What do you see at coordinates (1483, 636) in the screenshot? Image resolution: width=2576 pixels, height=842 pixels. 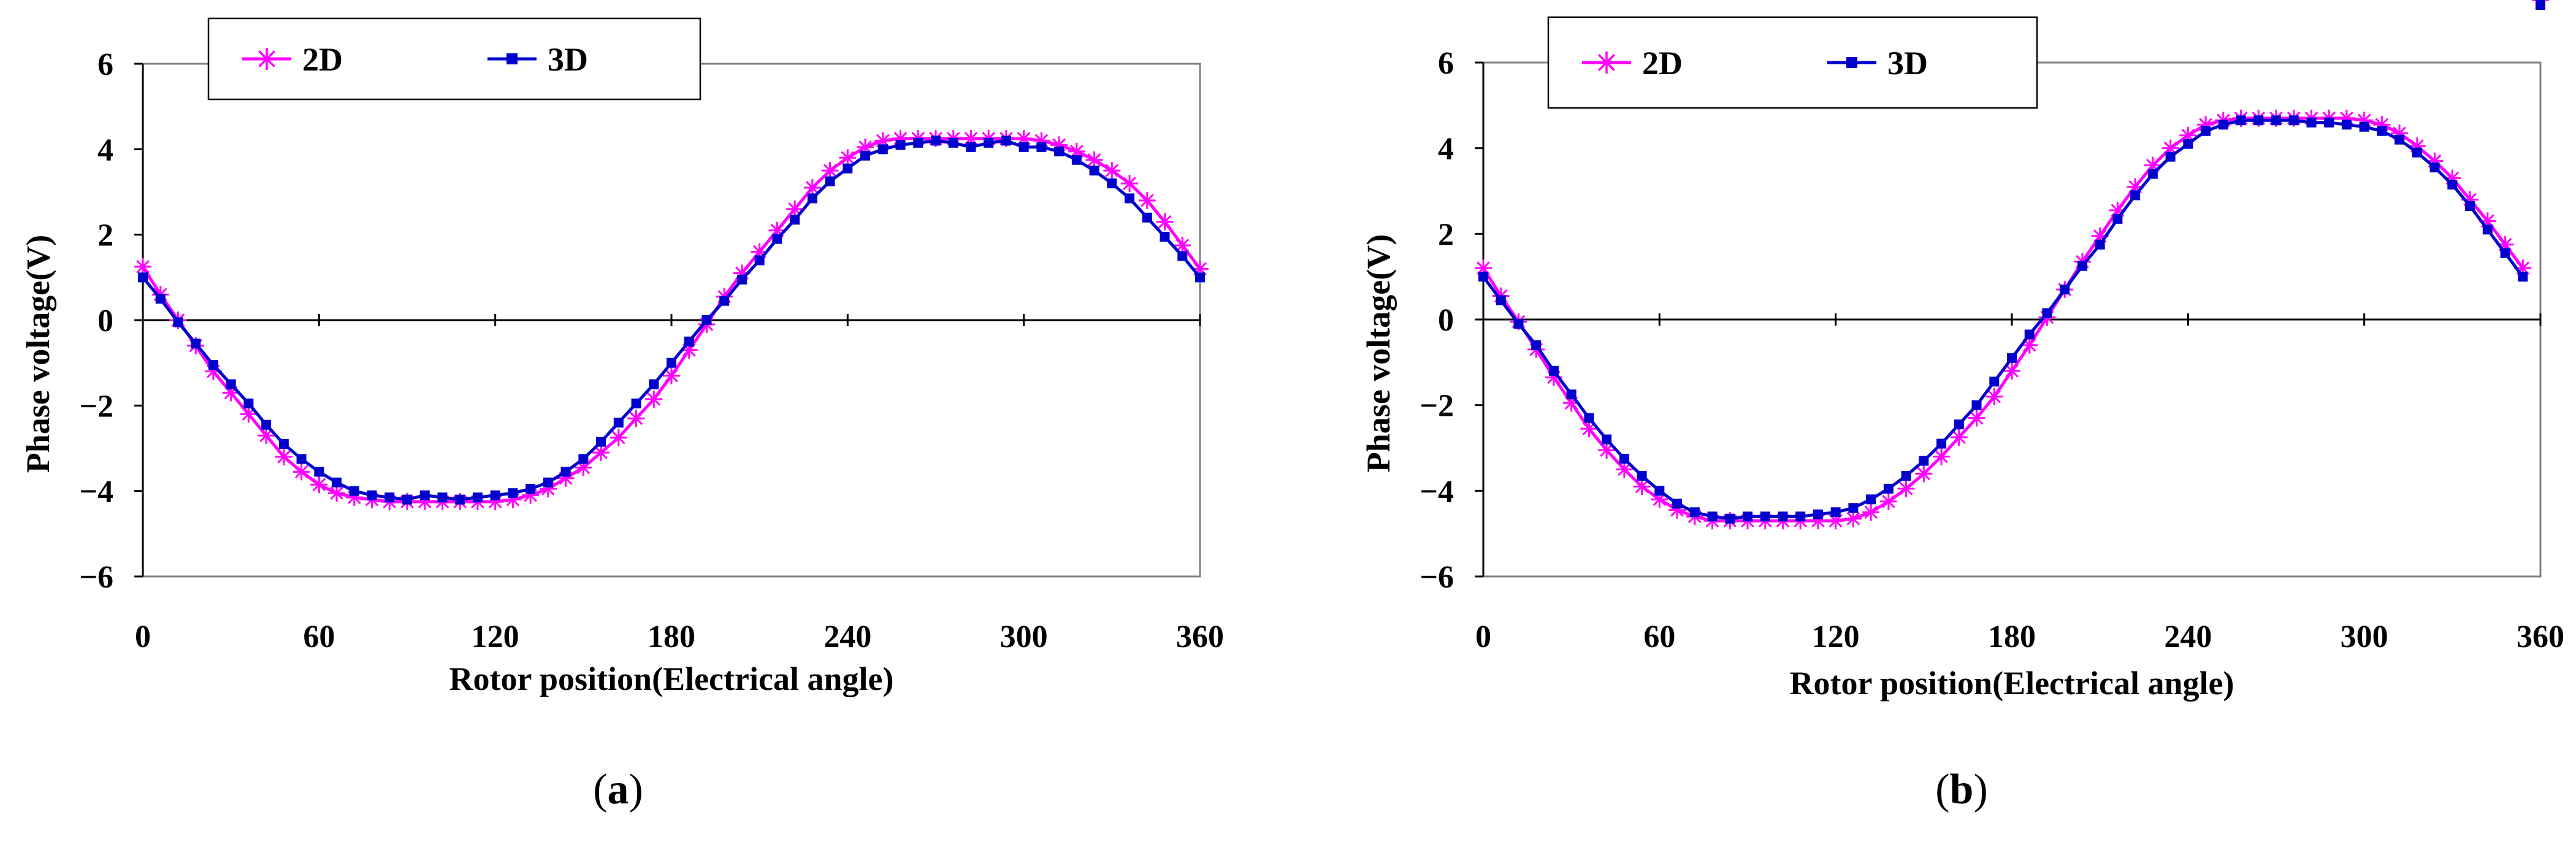 I see `x-tick-label: 0` at bounding box center [1483, 636].